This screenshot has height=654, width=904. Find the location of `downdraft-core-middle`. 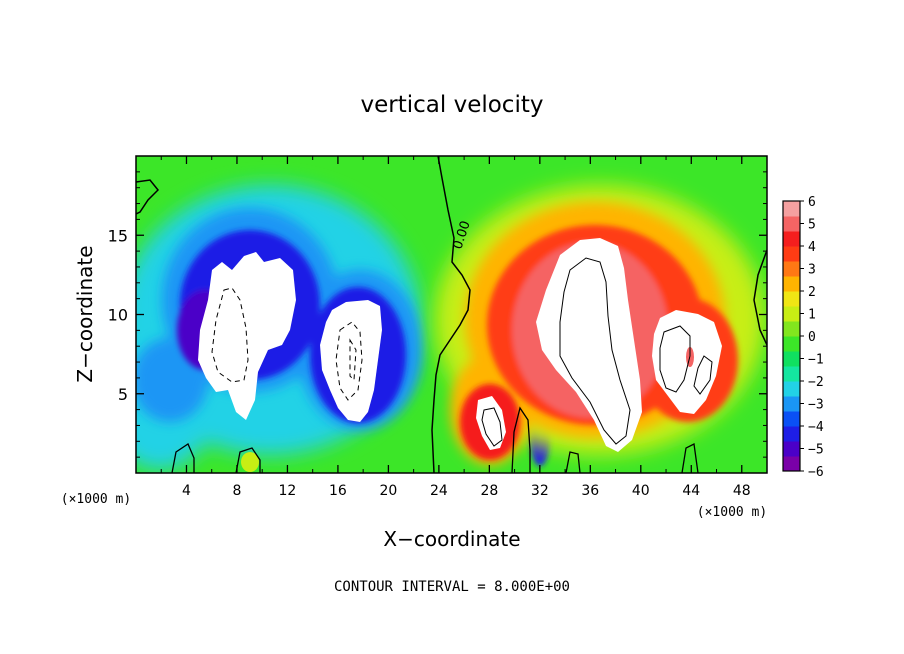

downdraft-core-middle is located at coordinates (351, 361).